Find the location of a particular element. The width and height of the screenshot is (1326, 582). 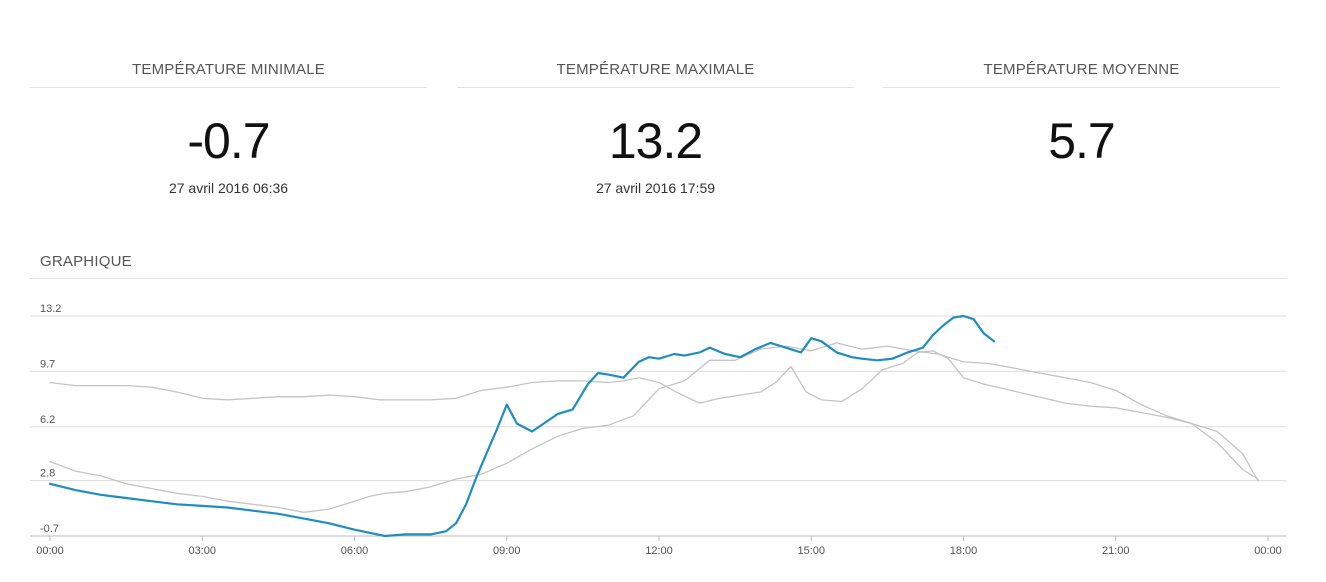

stat-average-value: 5.7 is located at coordinates (1082, 141).